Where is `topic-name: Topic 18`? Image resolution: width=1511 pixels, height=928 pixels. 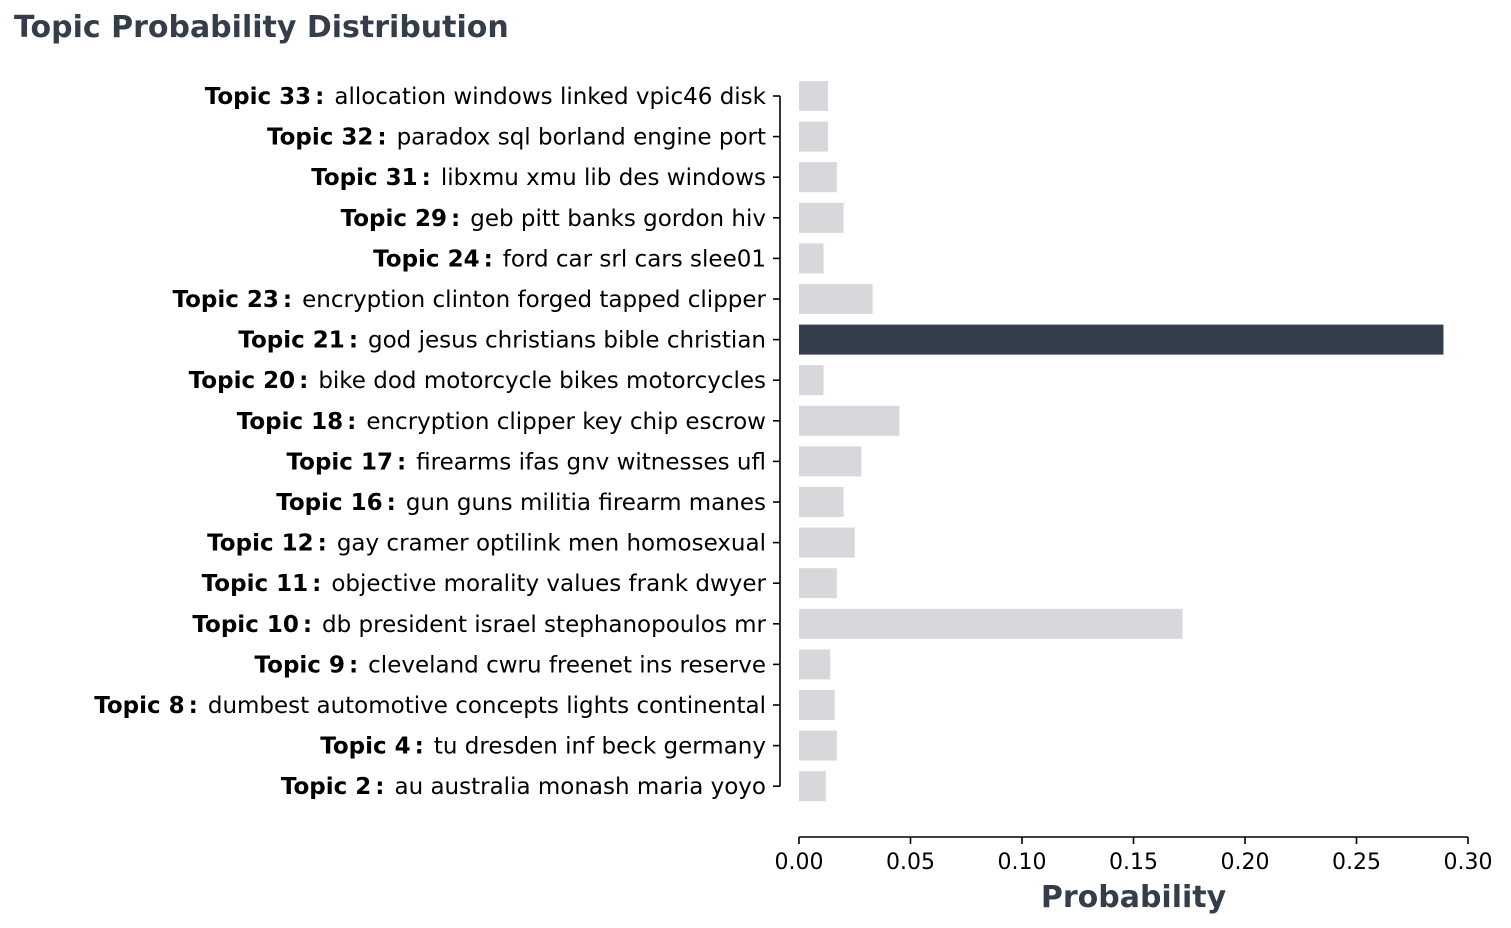
topic-name: Topic 18 is located at coordinates (290, 422).